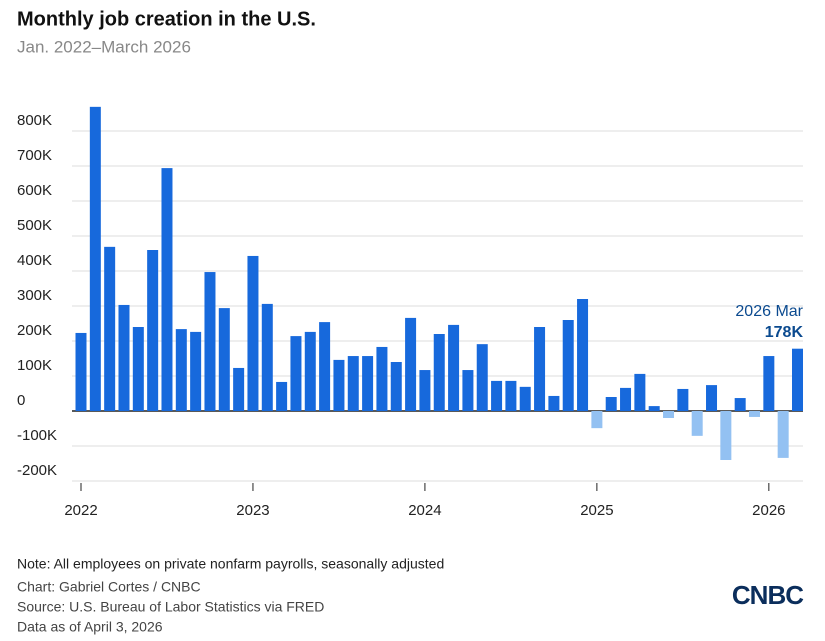 The height and width of the screenshot is (641, 825). Describe the element at coordinates (768, 510) in the screenshot. I see `x-tick-label: 2026` at that location.